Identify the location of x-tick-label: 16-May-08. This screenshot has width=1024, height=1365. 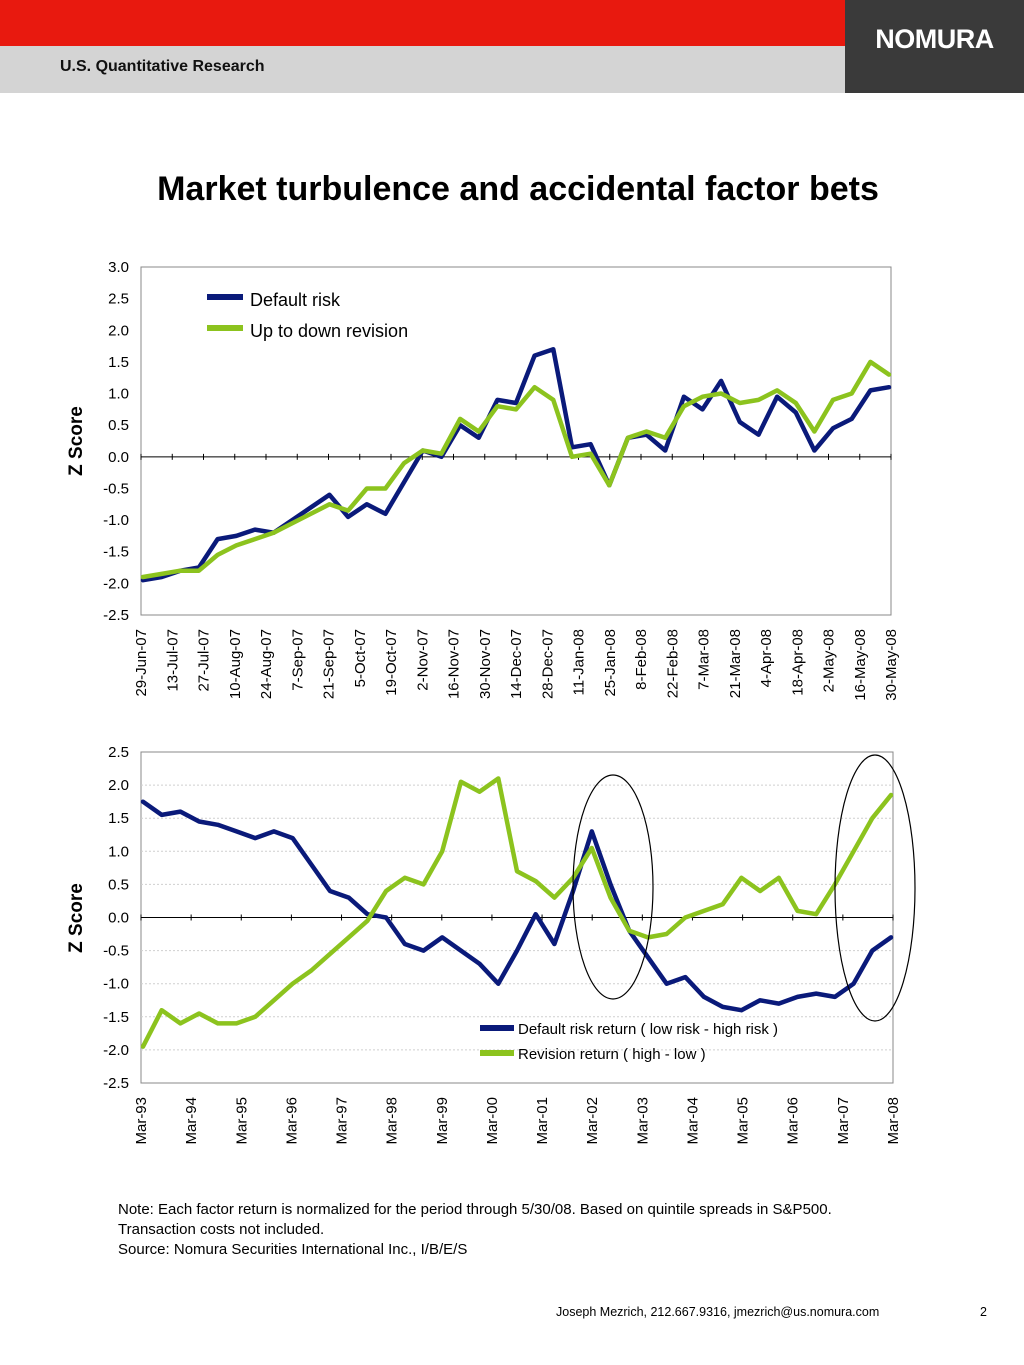
(860, 665).